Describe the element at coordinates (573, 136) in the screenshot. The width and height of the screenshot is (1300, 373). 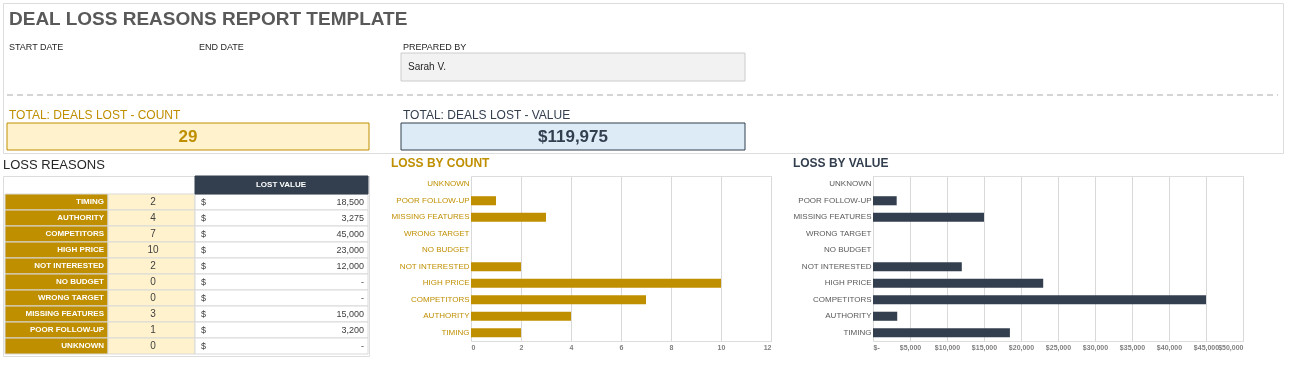
I see `text: $119,975` at that location.